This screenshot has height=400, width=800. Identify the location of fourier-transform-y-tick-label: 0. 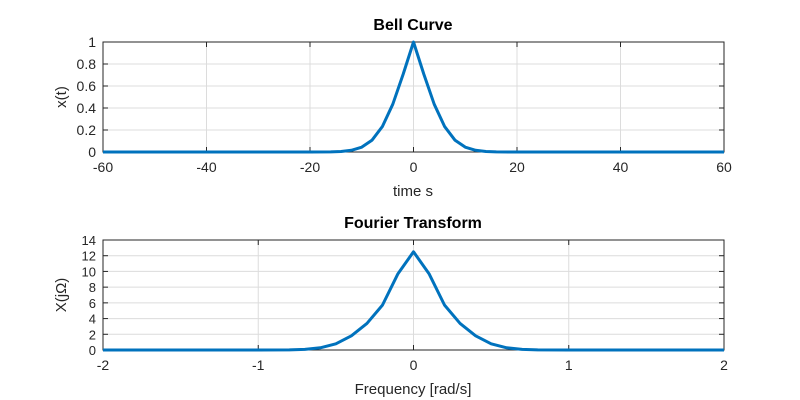
(92, 350).